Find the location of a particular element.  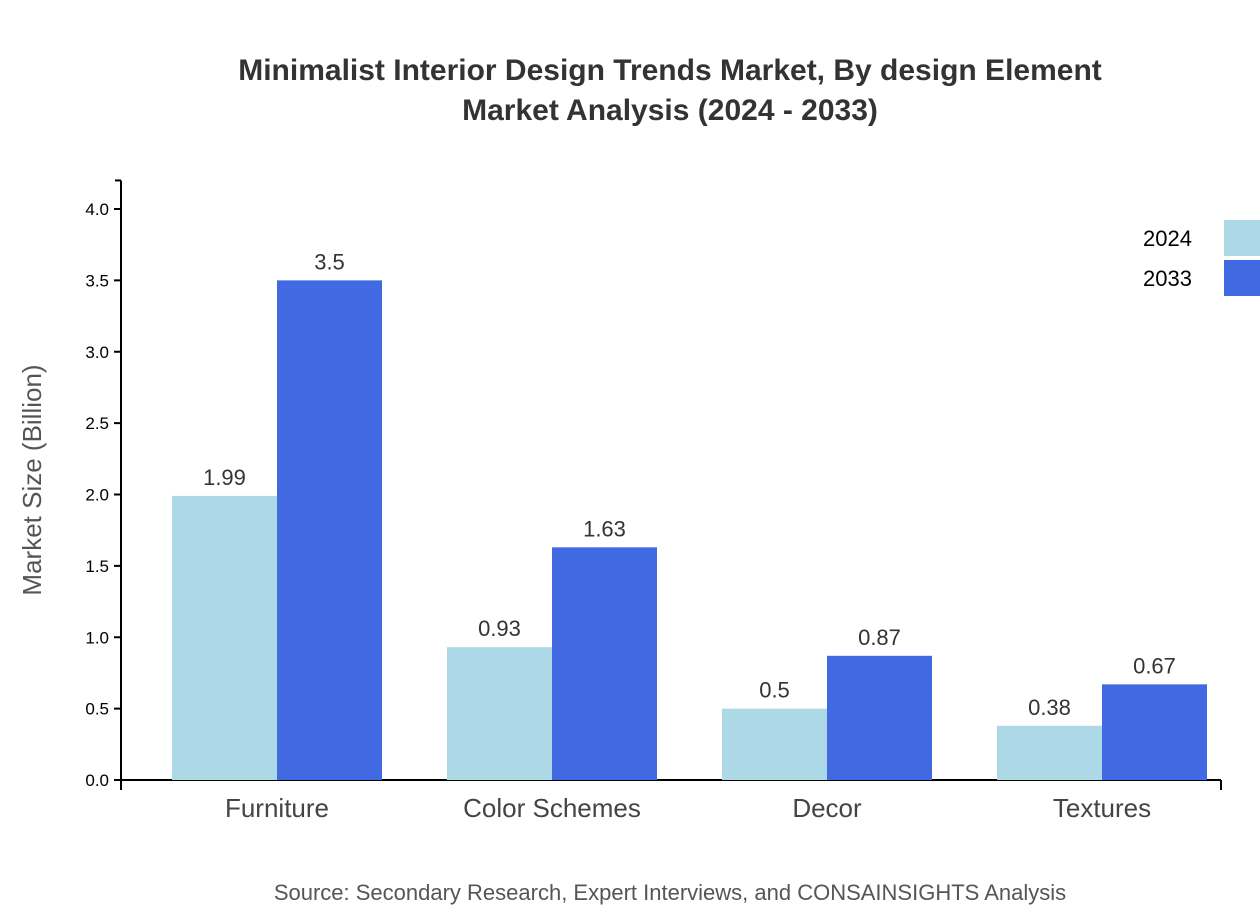

legend-swatch-2024 is located at coordinates (1242, 238).